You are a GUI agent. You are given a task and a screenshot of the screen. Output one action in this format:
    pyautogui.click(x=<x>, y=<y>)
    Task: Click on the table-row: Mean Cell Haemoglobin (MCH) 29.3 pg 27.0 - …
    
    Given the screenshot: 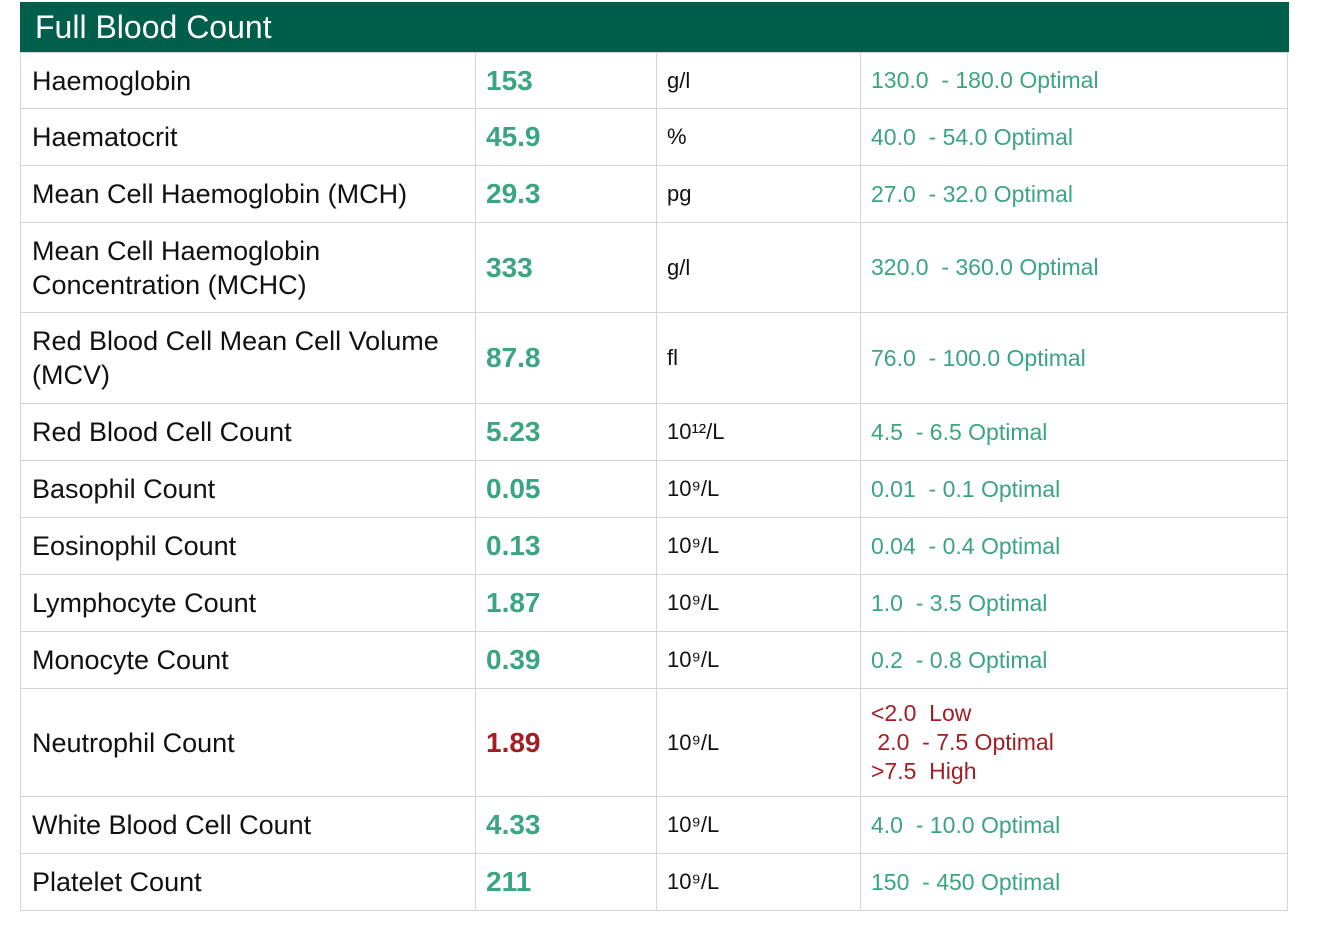 What is the action you would take?
    pyautogui.click(x=654, y=194)
    